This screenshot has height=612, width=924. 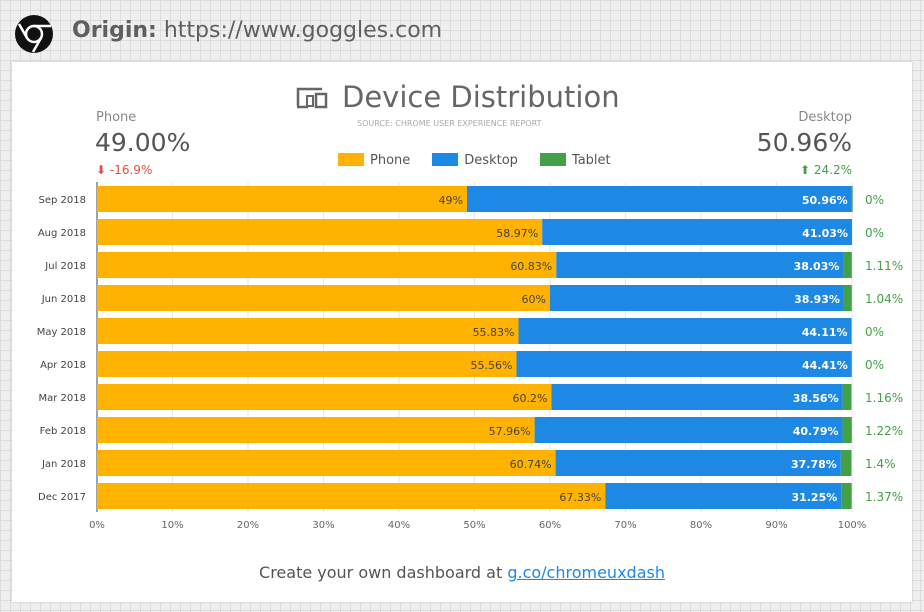 What do you see at coordinates (101, 170) in the screenshot?
I see `arrow-down-icon: ⬇` at bounding box center [101, 170].